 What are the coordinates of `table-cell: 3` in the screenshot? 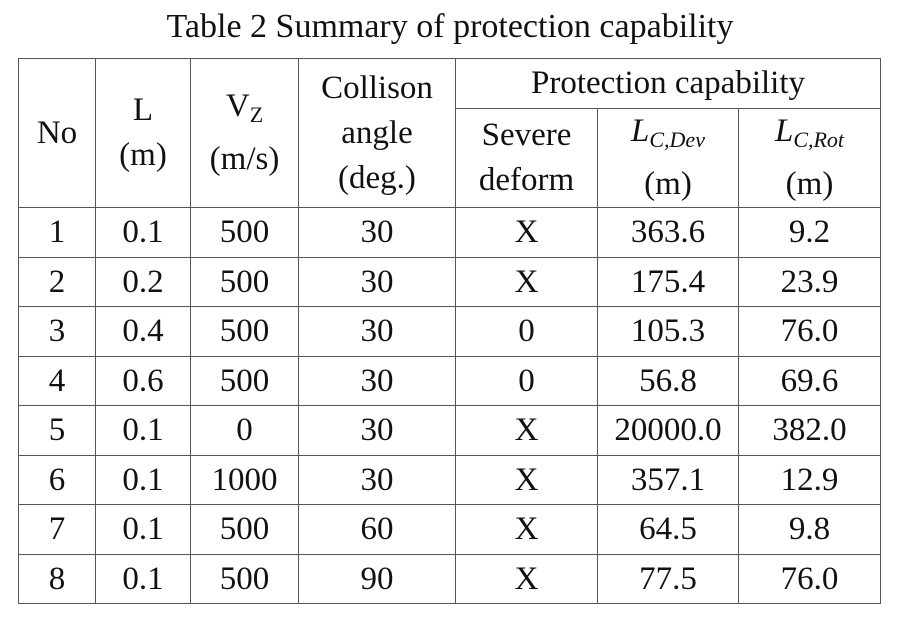 It's located at (57, 331).